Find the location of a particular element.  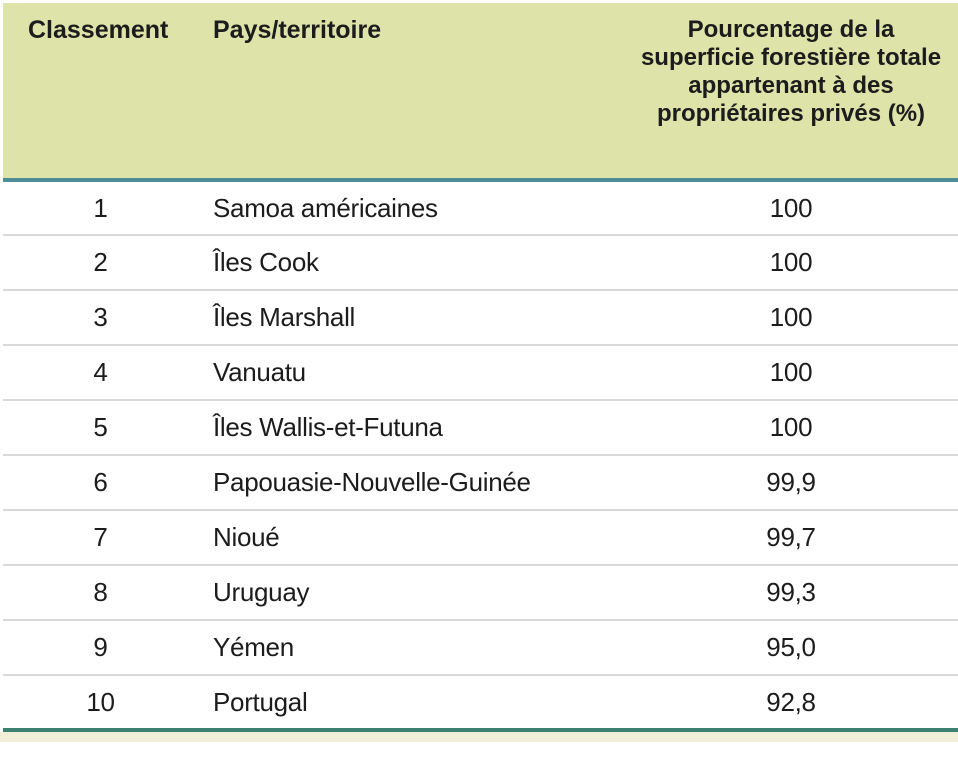

table-row: 10 Portugal 92,8 is located at coordinates (480, 703).